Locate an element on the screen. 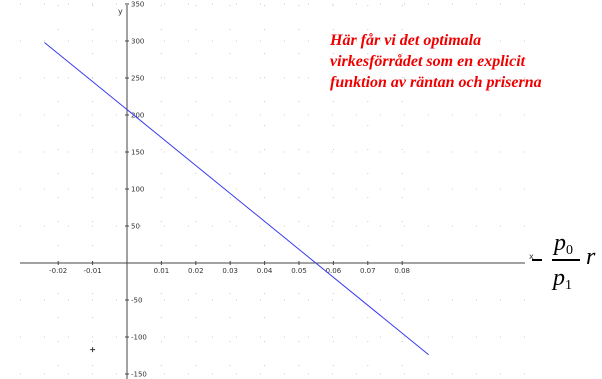 The image size is (602, 379). denominator-subscript: 1 is located at coordinates (568, 285).